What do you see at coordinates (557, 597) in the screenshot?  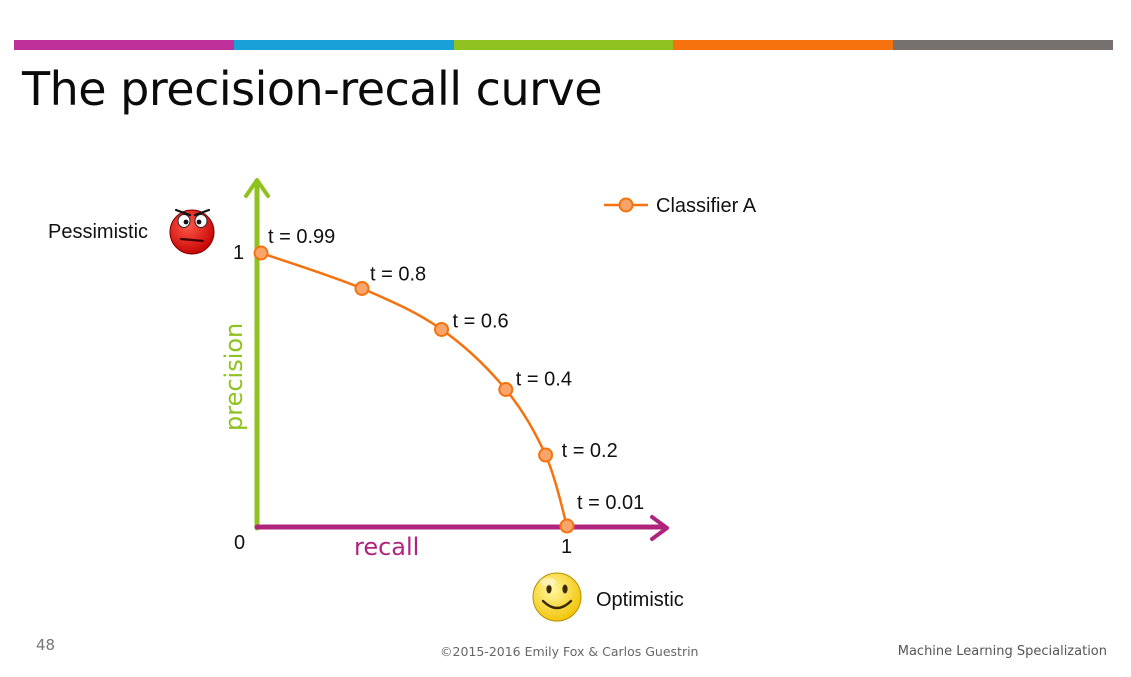 I see `smiley-face-icon` at bounding box center [557, 597].